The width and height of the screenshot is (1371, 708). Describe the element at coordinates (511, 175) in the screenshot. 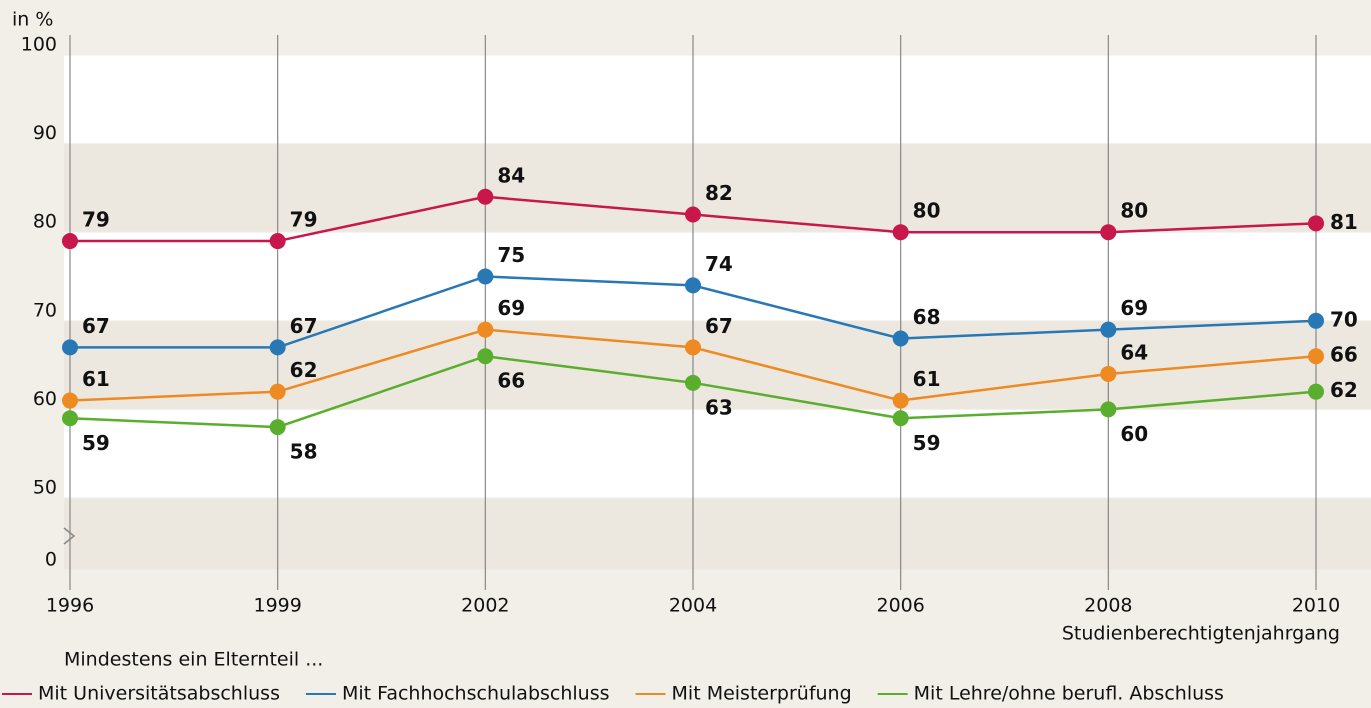

I see `data-label: 84` at that location.